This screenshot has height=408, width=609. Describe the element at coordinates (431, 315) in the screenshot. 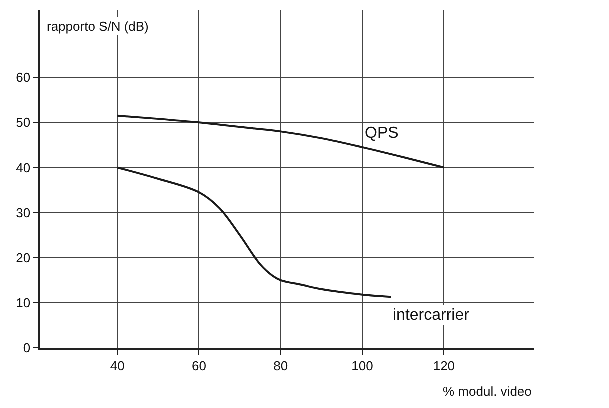

I see `series-label: intercarrier` at that location.